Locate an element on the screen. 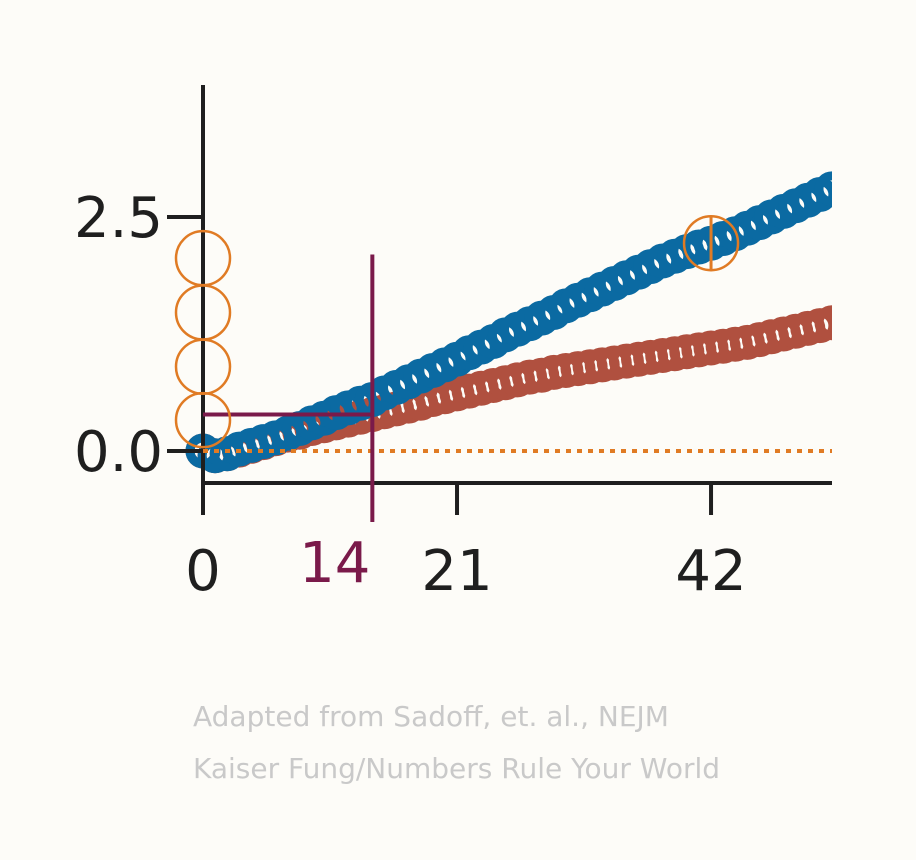 Image resolution: width=916 pixels, height=860 pixels. y-tick-label: 0.0 is located at coordinates (118, 452).